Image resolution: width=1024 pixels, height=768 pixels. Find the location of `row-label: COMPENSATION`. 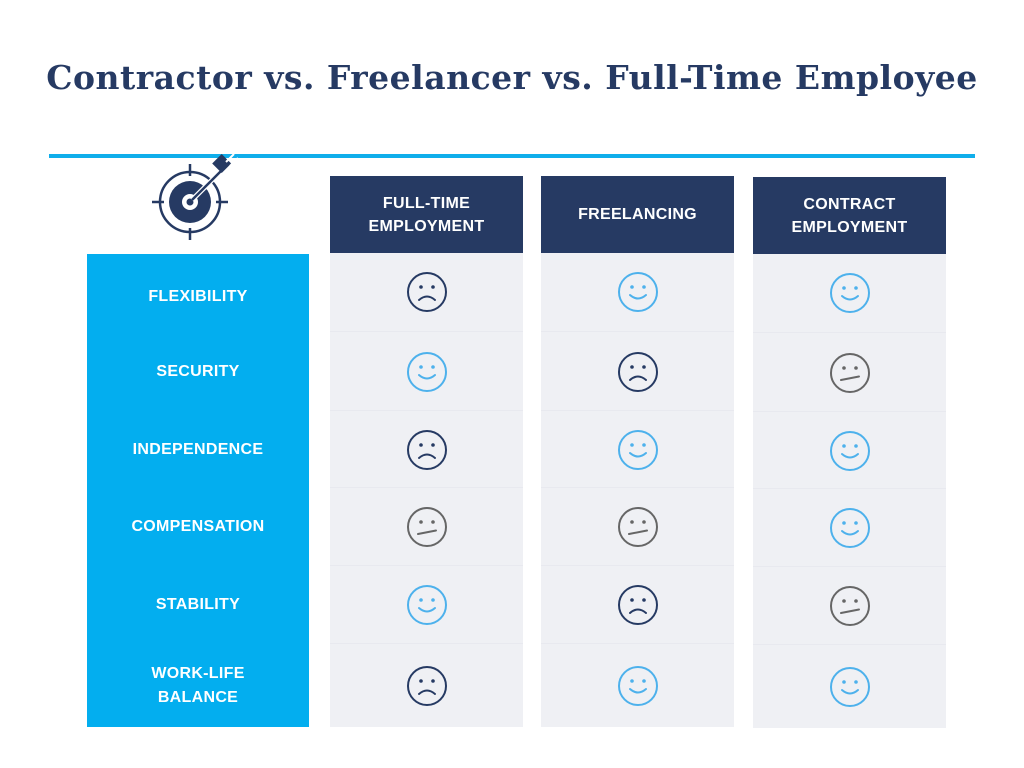

row-label: COMPENSATION is located at coordinates (198, 526).